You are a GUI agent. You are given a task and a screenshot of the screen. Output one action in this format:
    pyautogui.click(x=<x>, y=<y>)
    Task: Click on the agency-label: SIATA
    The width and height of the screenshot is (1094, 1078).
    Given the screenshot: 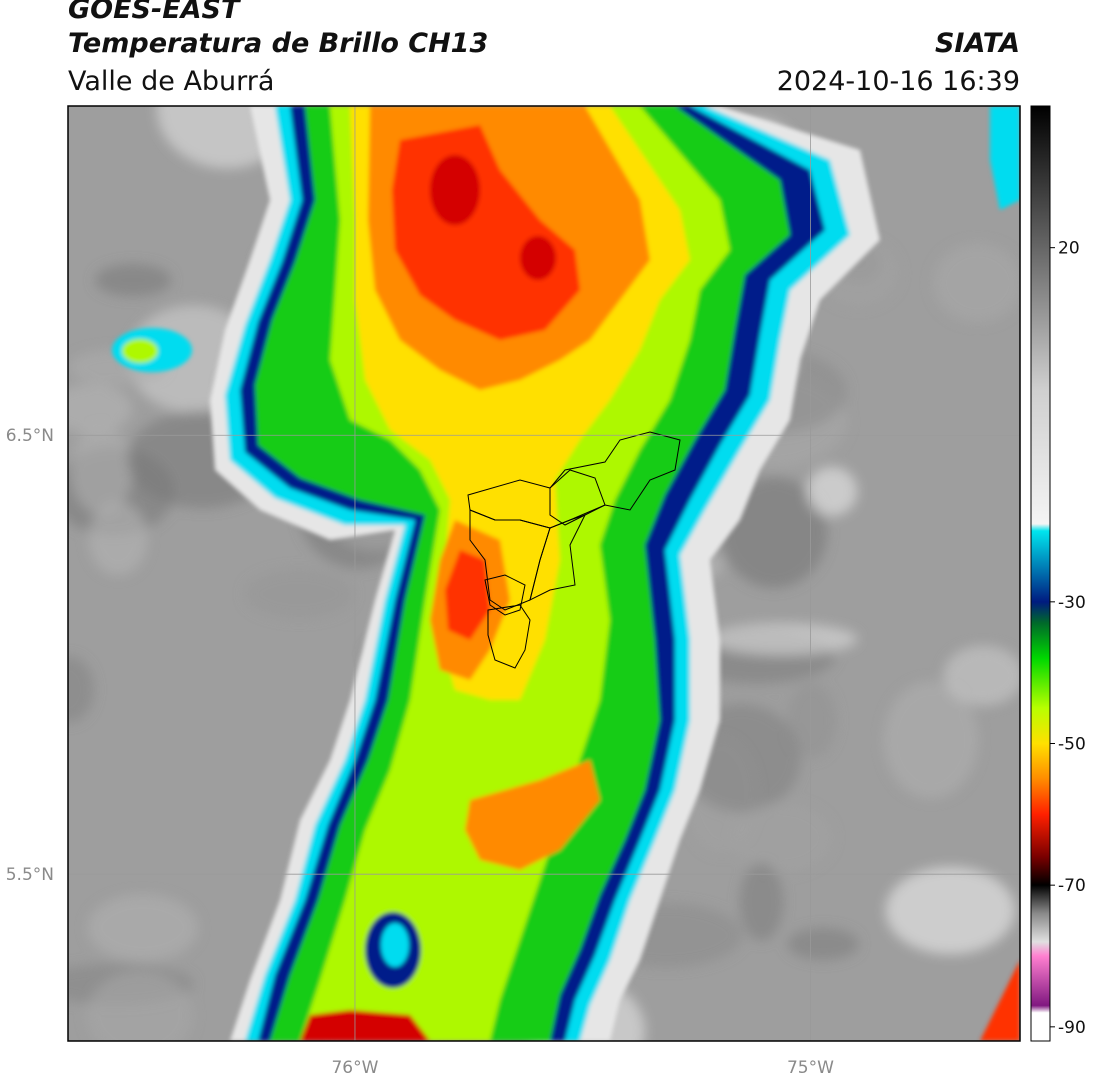 What is the action you would take?
    pyautogui.click(x=977, y=43)
    